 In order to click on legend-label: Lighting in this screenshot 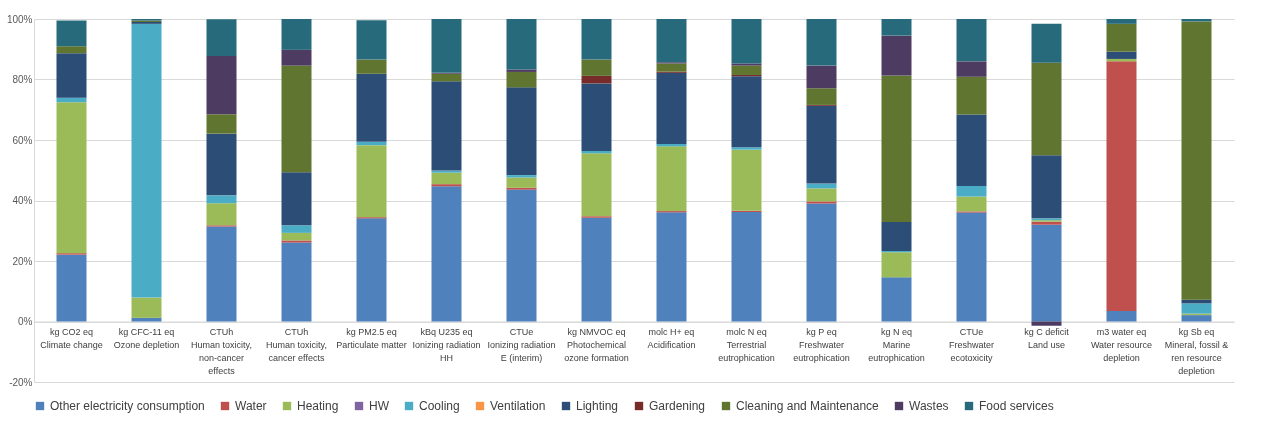, I will do `click(597, 406)`.